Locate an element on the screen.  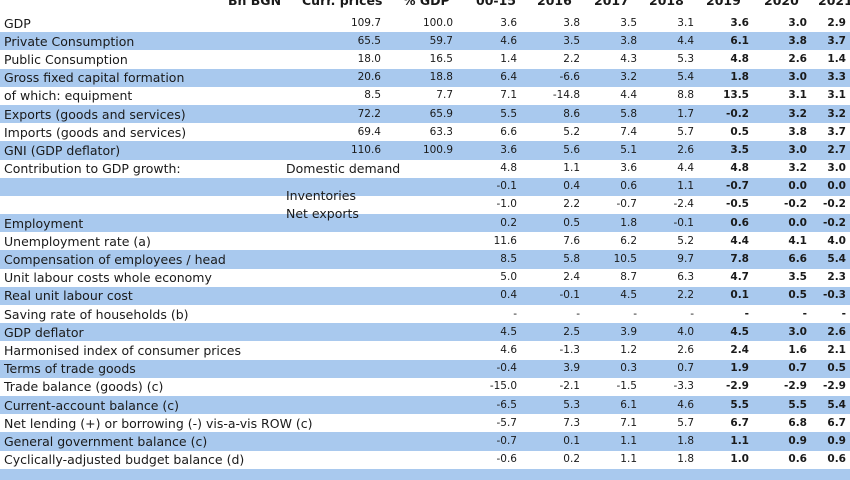
table-row: GDP deflator 4.5 2.5 3.9 4.0 4.5 3.0 2.6 is located at coordinates (425, 332).